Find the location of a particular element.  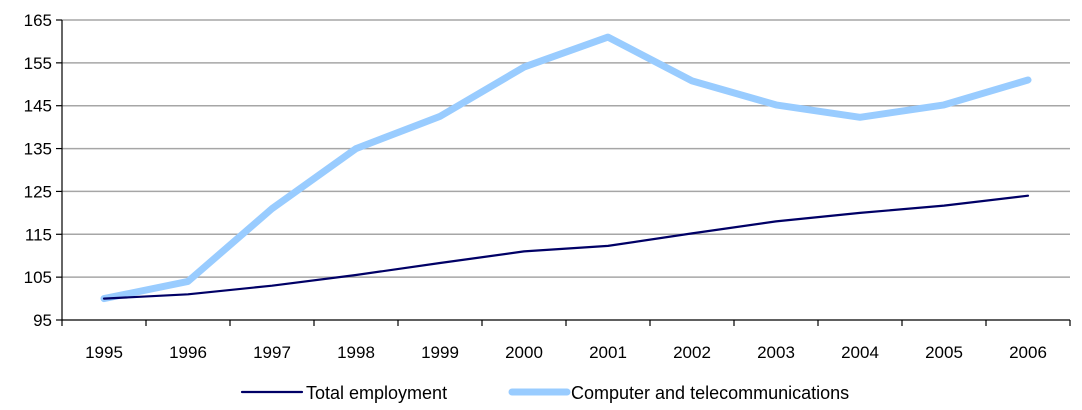

x-tick-label: 2000 is located at coordinates (524, 352).